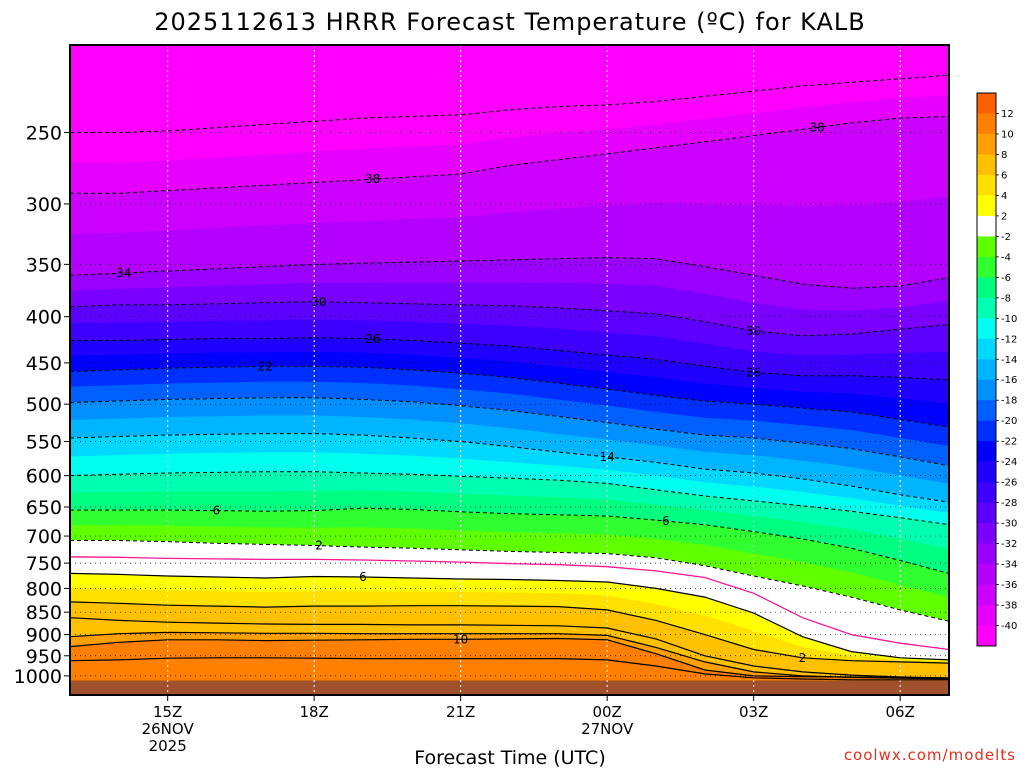 This screenshot has height=768, width=1024. Describe the element at coordinates (1009, 421) in the screenshot. I see `colorbar-label: -20` at that location.